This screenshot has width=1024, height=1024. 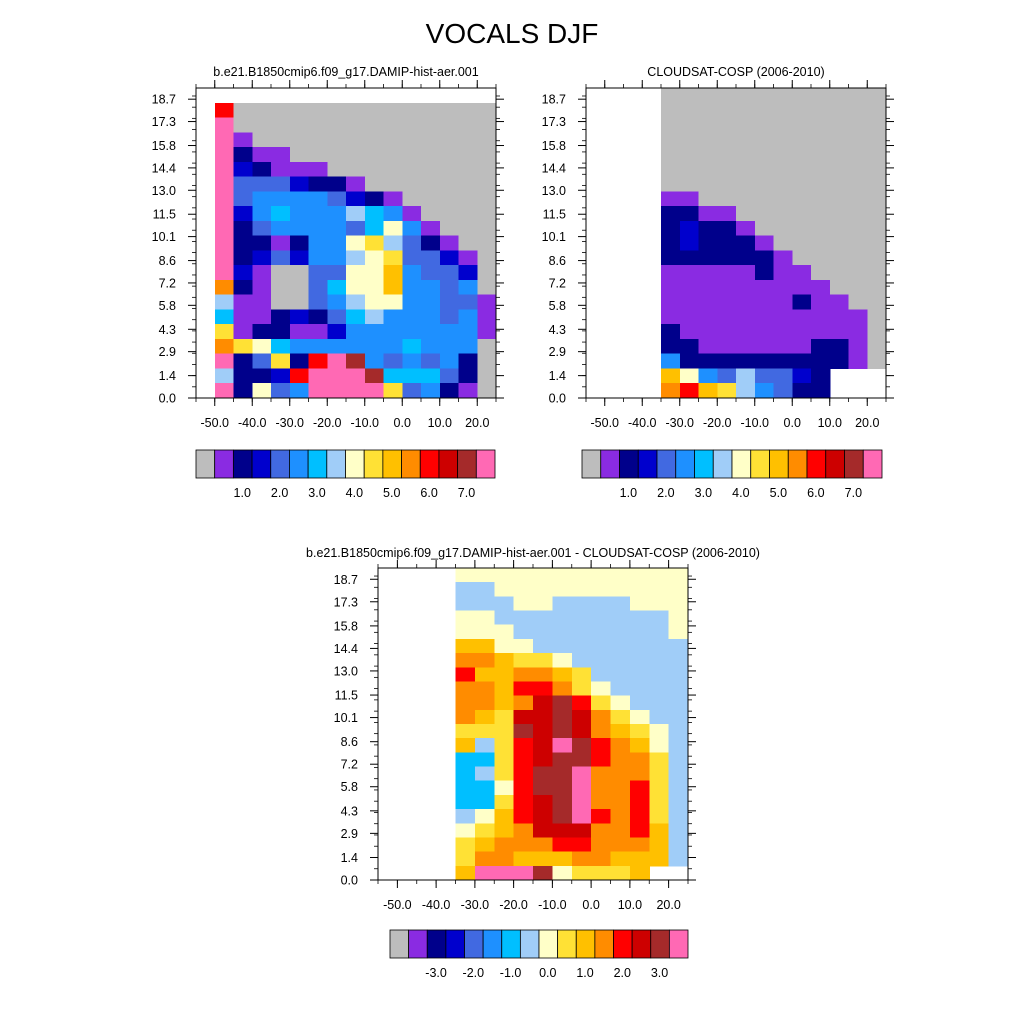 What do you see at coordinates (164, 191) in the screenshot?
I see `y-tick-label: 13.0` at bounding box center [164, 191].